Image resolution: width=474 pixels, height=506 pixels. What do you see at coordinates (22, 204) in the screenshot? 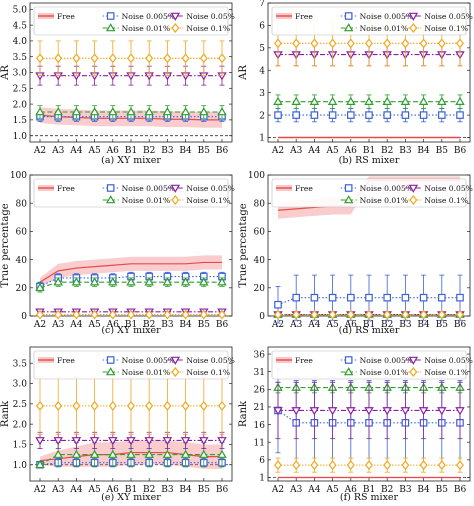
I see `y-tick-label: 80` at bounding box center [22, 204].